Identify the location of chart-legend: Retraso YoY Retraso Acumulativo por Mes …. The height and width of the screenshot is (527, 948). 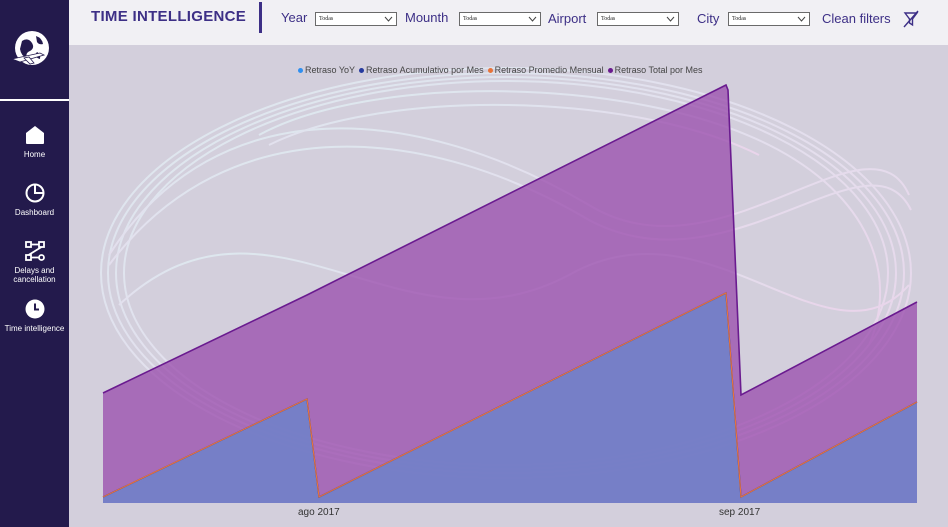
(502, 70).